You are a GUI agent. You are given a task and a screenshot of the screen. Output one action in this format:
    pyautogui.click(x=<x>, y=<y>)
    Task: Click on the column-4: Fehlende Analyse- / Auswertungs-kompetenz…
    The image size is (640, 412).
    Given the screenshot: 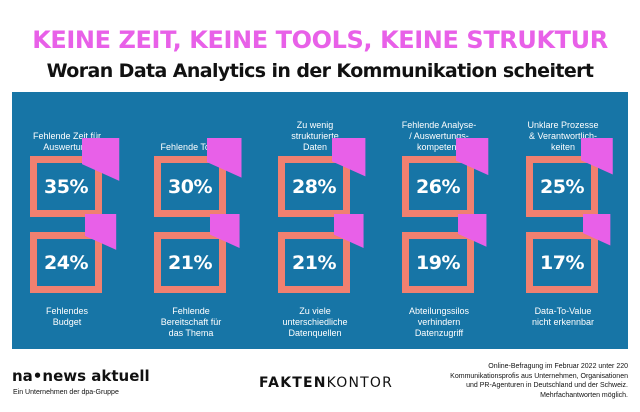 What is the action you would take?
    pyautogui.click(x=439, y=220)
    